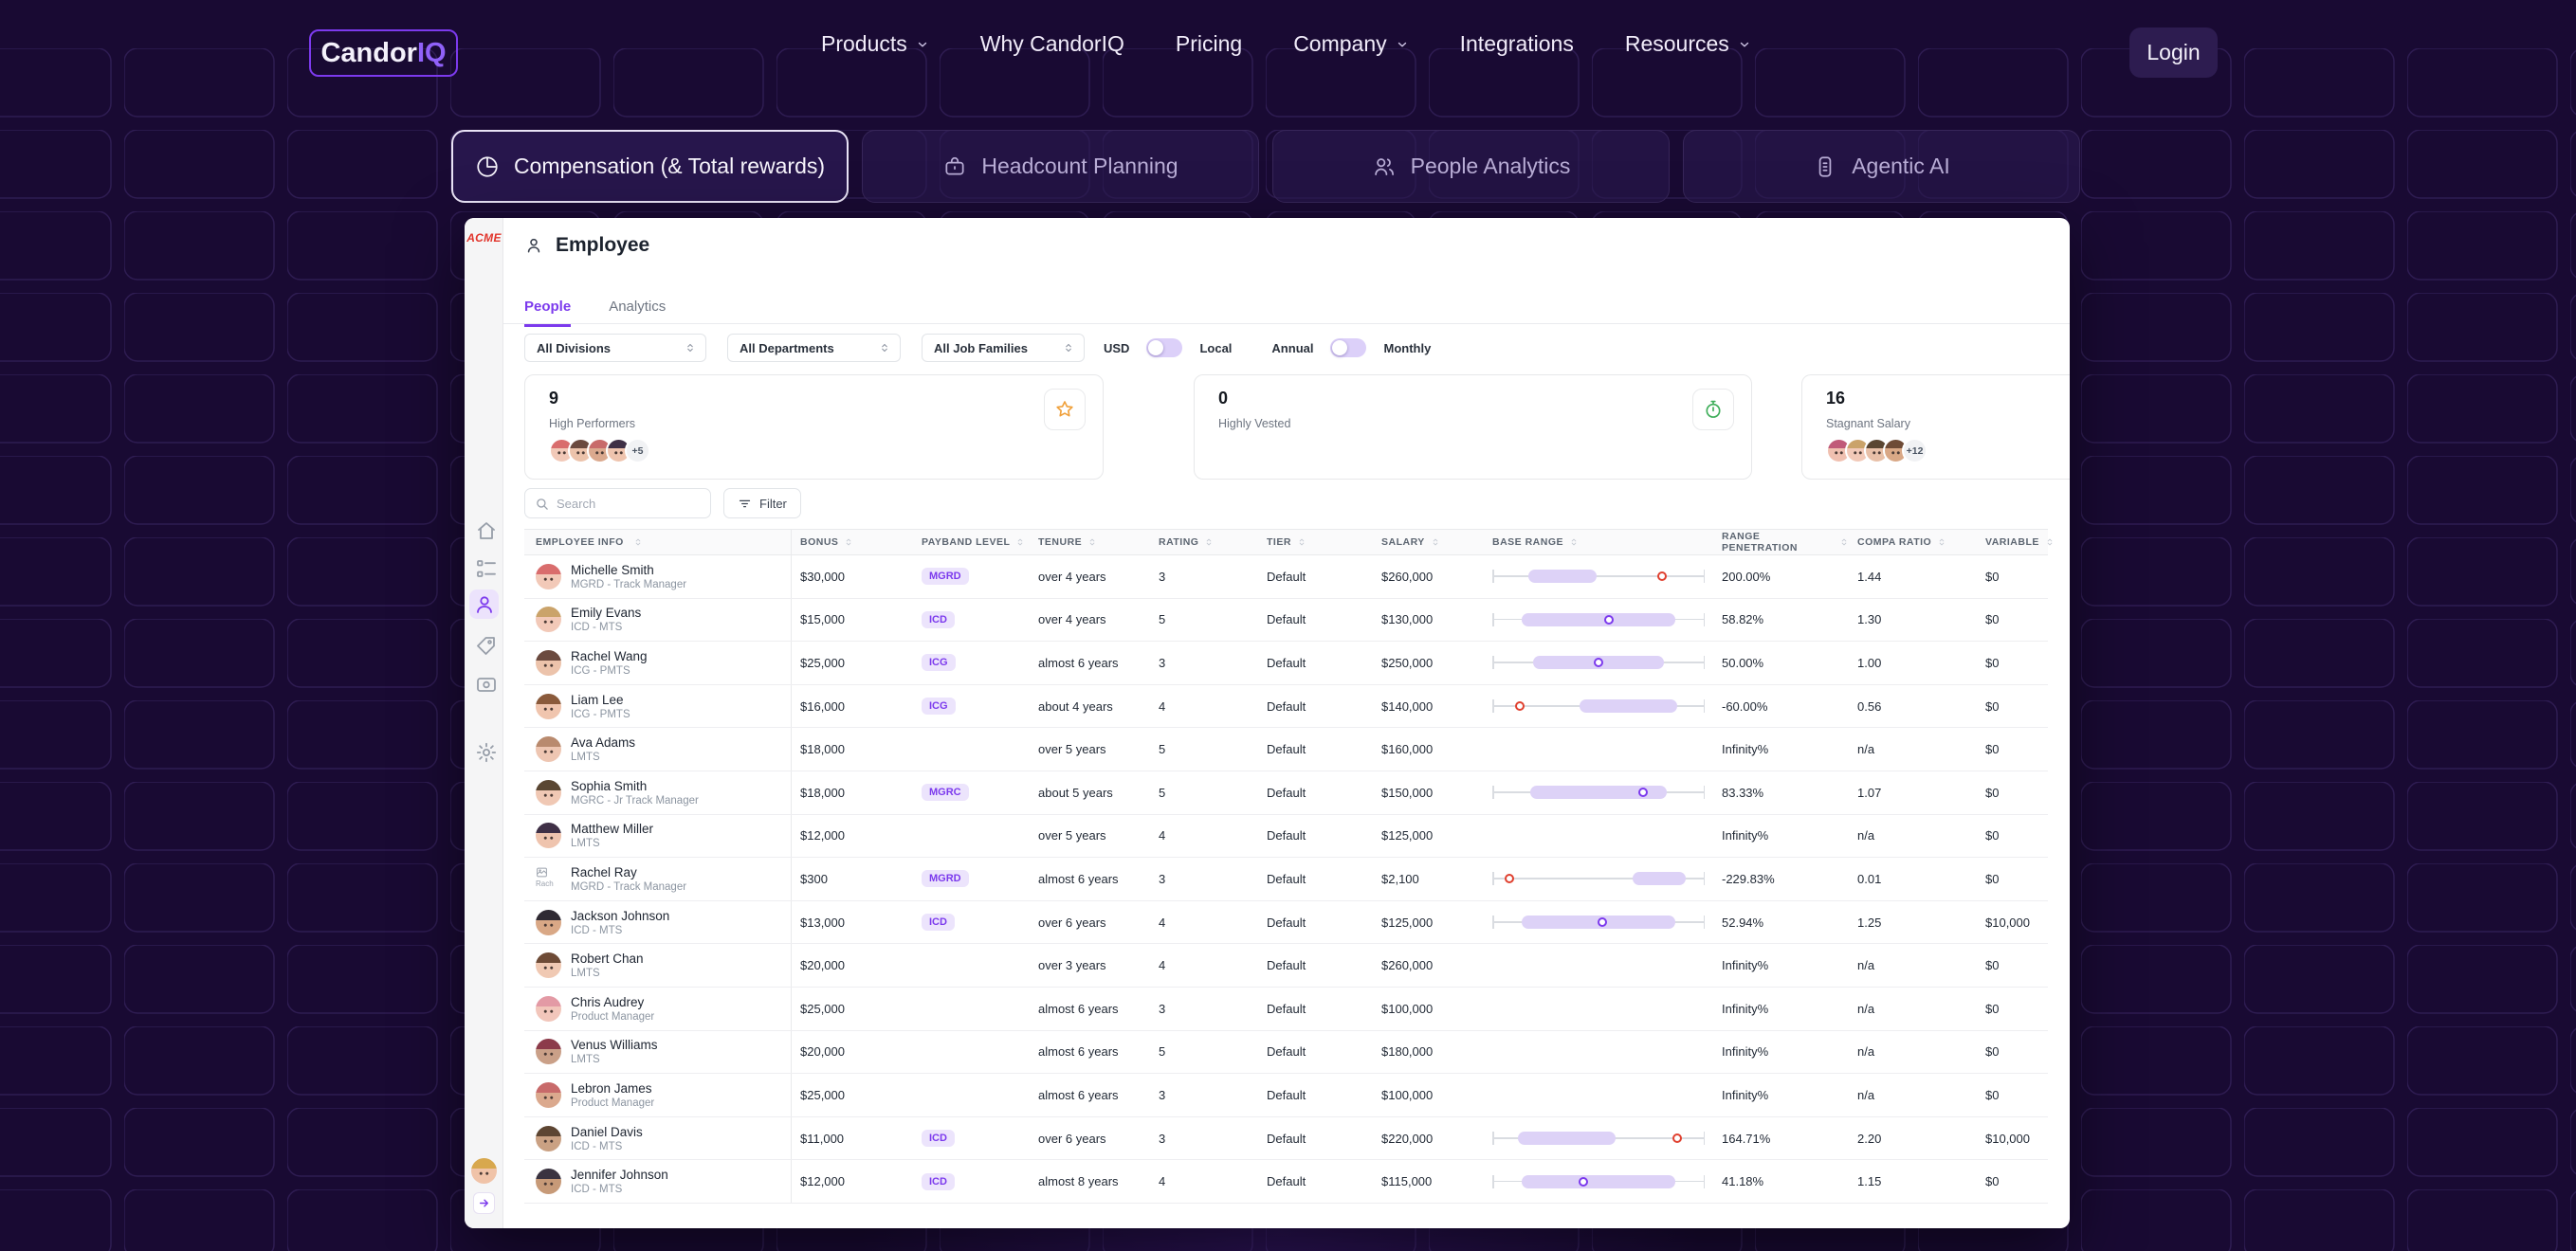 This screenshot has width=2576, height=1251. I want to click on dropdown-all-departments: All Departments, so click(814, 348).